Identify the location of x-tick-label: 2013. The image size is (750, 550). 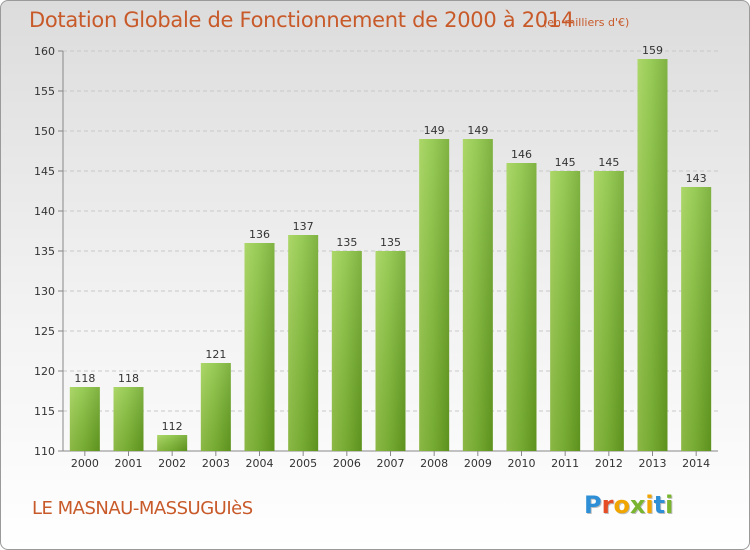
(653, 463).